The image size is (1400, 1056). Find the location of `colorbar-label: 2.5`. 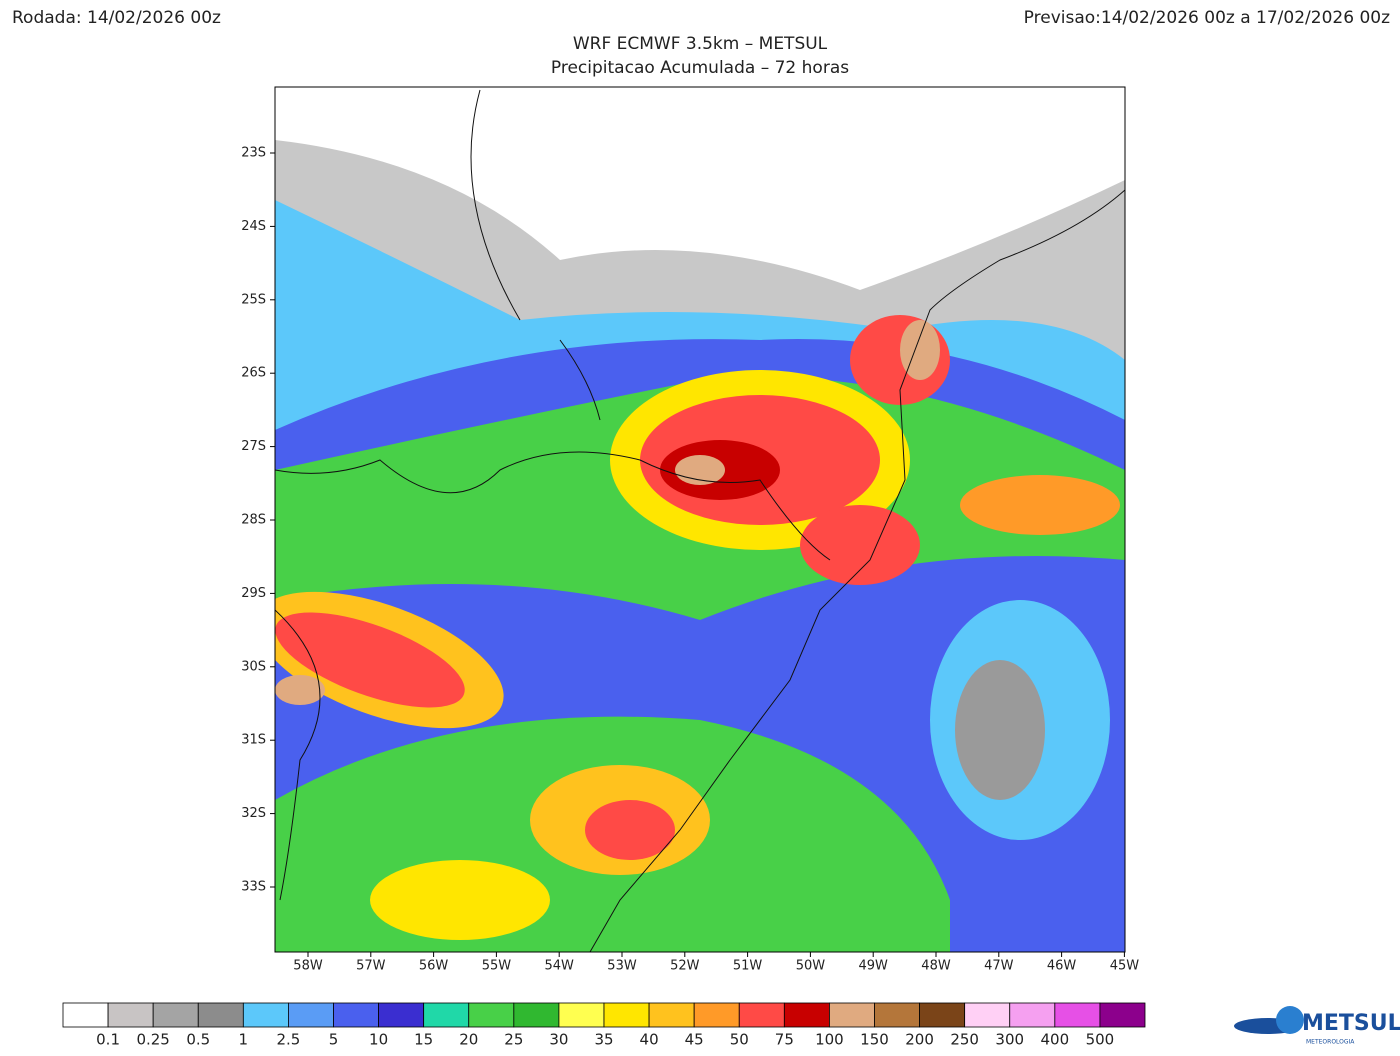

colorbar-label: 2.5 is located at coordinates (288, 1040).